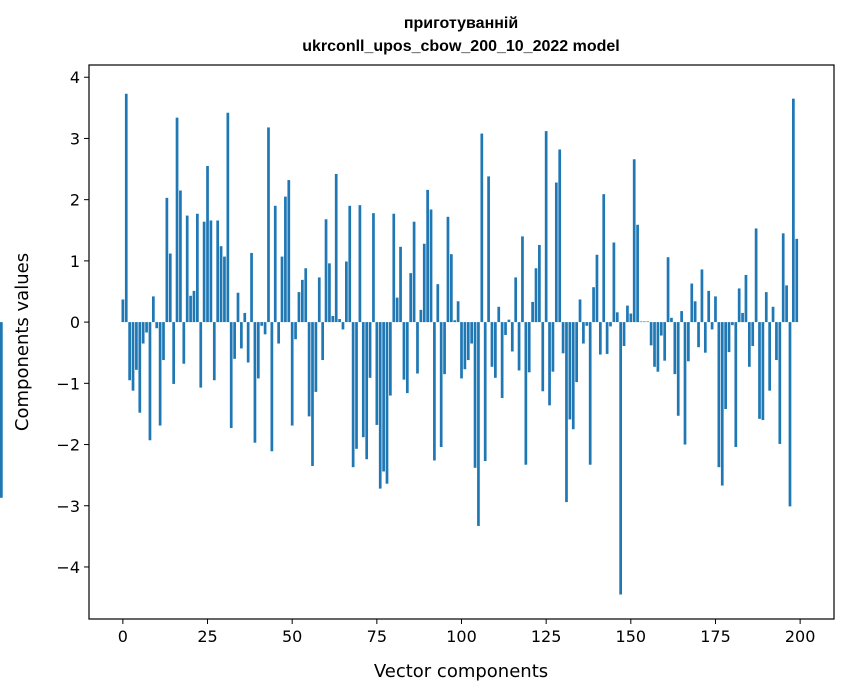 The height and width of the screenshot is (696, 847). Describe the element at coordinates (377, 636) in the screenshot. I see `x-tick-label: 75` at that location.